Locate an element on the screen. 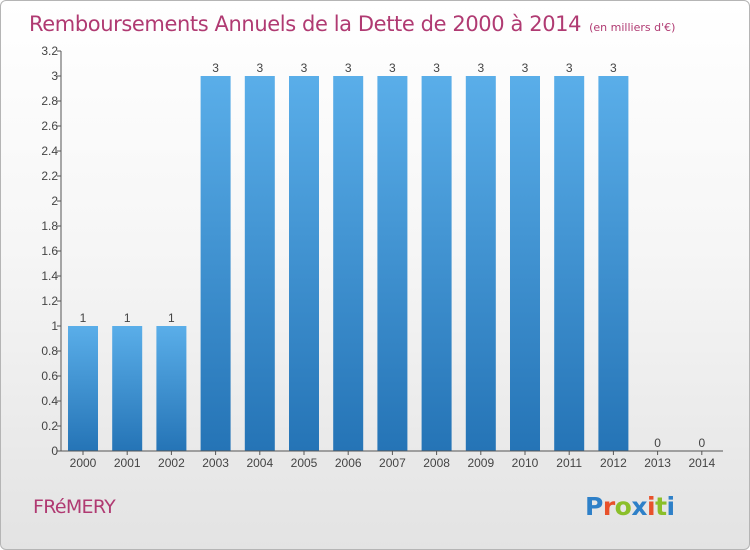 The height and width of the screenshot is (550, 750). data-label-2005: 3 is located at coordinates (304, 68).